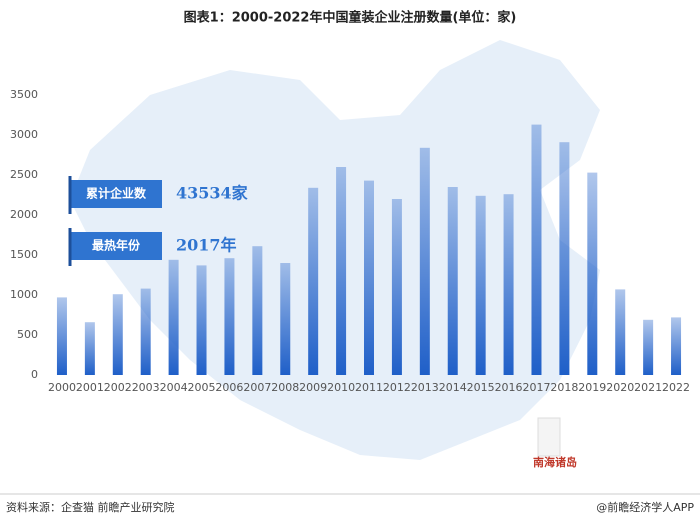 This screenshot has height=527, width=700. What do you see at coordinates (24, 294) in the screenshot?
I see `y-tick-label: 1000` at bounding box center [24, 294].